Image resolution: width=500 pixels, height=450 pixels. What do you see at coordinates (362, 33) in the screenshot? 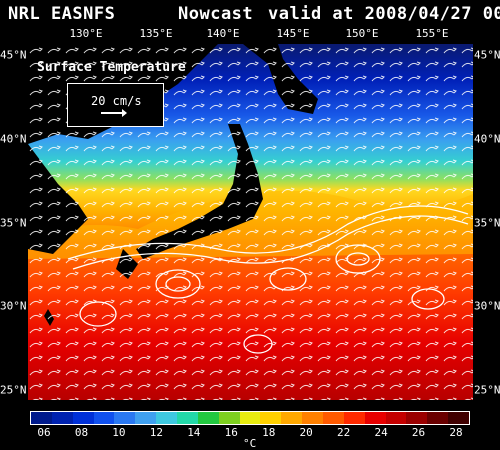
I see `lon-label: 150°E` at bounding box center [362, 33].